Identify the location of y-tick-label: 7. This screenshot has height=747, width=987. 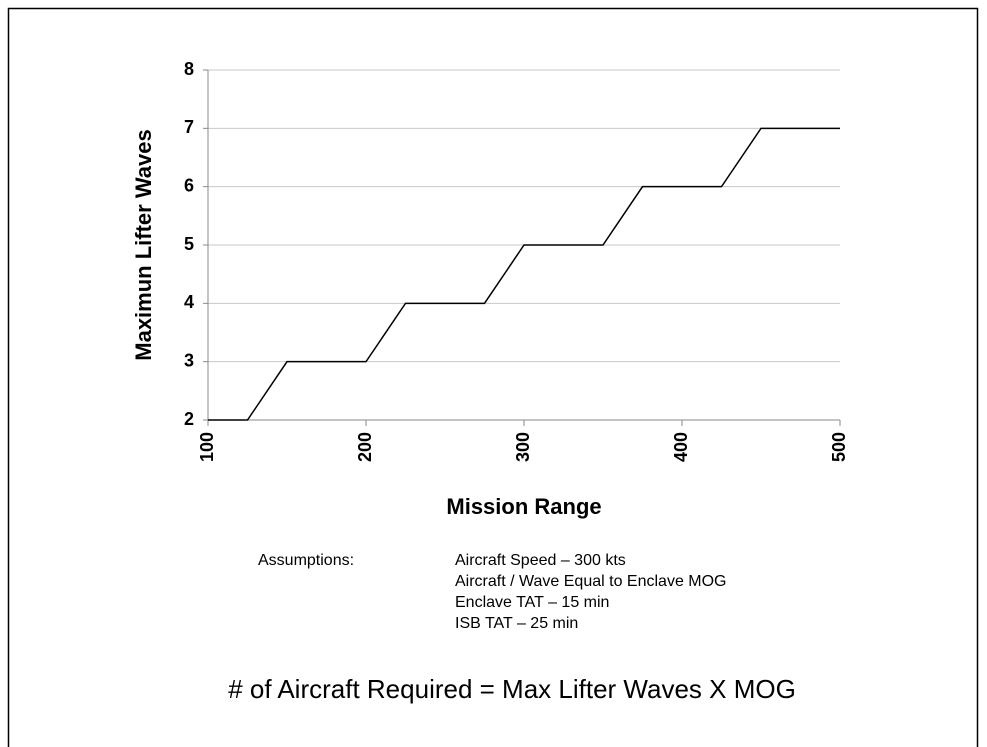
(189, 127).